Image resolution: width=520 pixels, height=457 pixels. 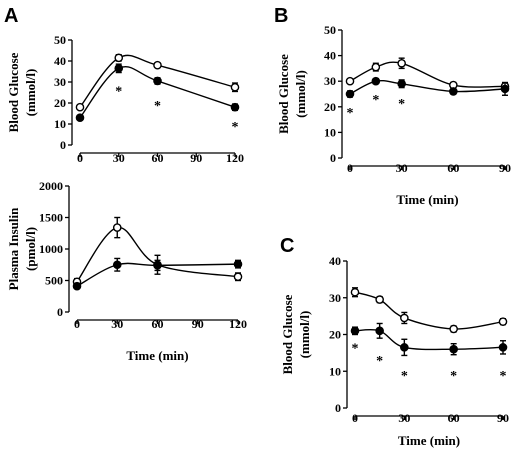 What do you see at coordinates (13, 248) in the screenshot?
I see `y-axis-label-line1: Plasma Insulin` at bounding box center [13, 248].